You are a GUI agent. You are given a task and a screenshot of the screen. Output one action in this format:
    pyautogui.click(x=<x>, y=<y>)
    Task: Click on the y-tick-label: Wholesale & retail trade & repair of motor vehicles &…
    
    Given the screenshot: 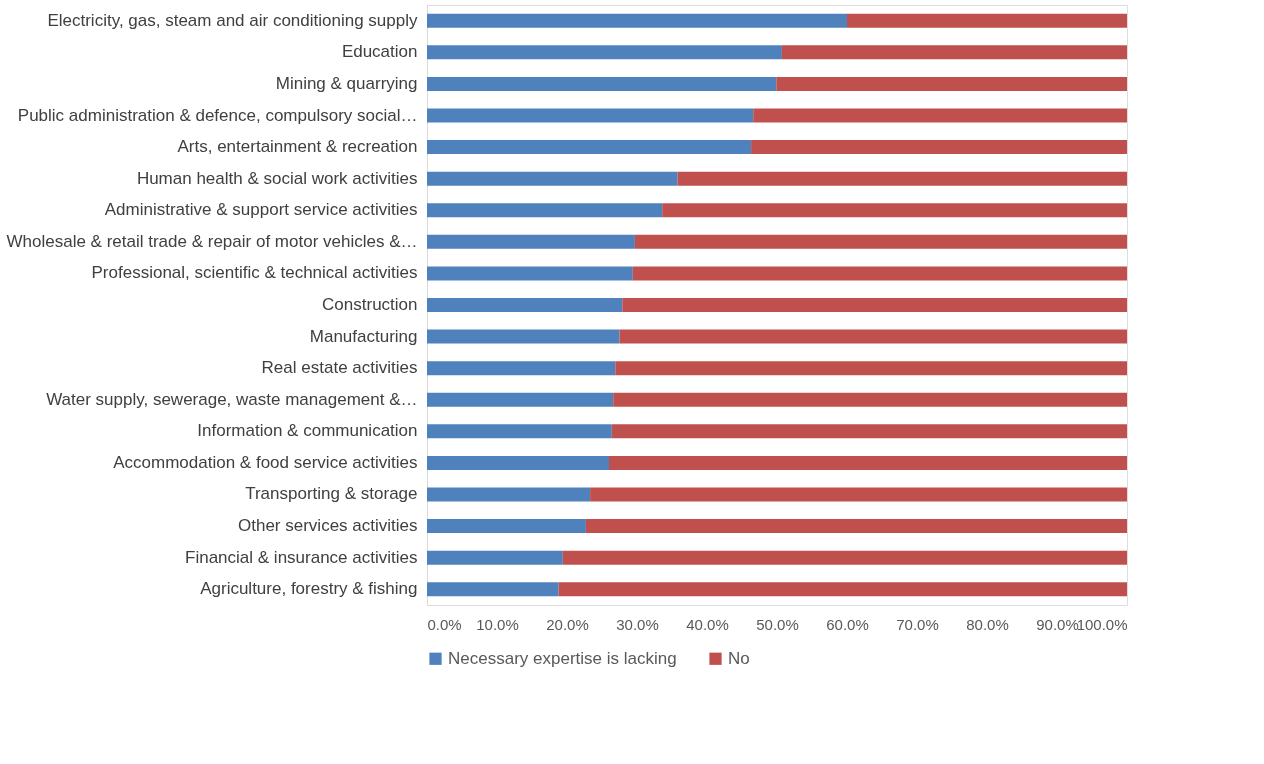 What is the action you would take?
    pyautogui.click(x=212, y=241)
    